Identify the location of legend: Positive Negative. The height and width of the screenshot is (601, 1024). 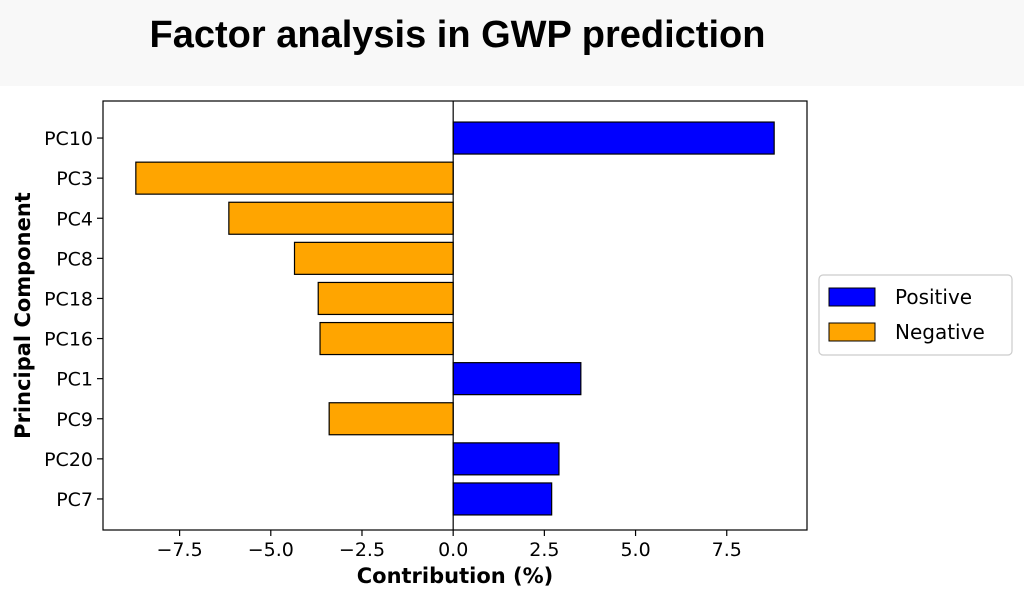
(915, 315).